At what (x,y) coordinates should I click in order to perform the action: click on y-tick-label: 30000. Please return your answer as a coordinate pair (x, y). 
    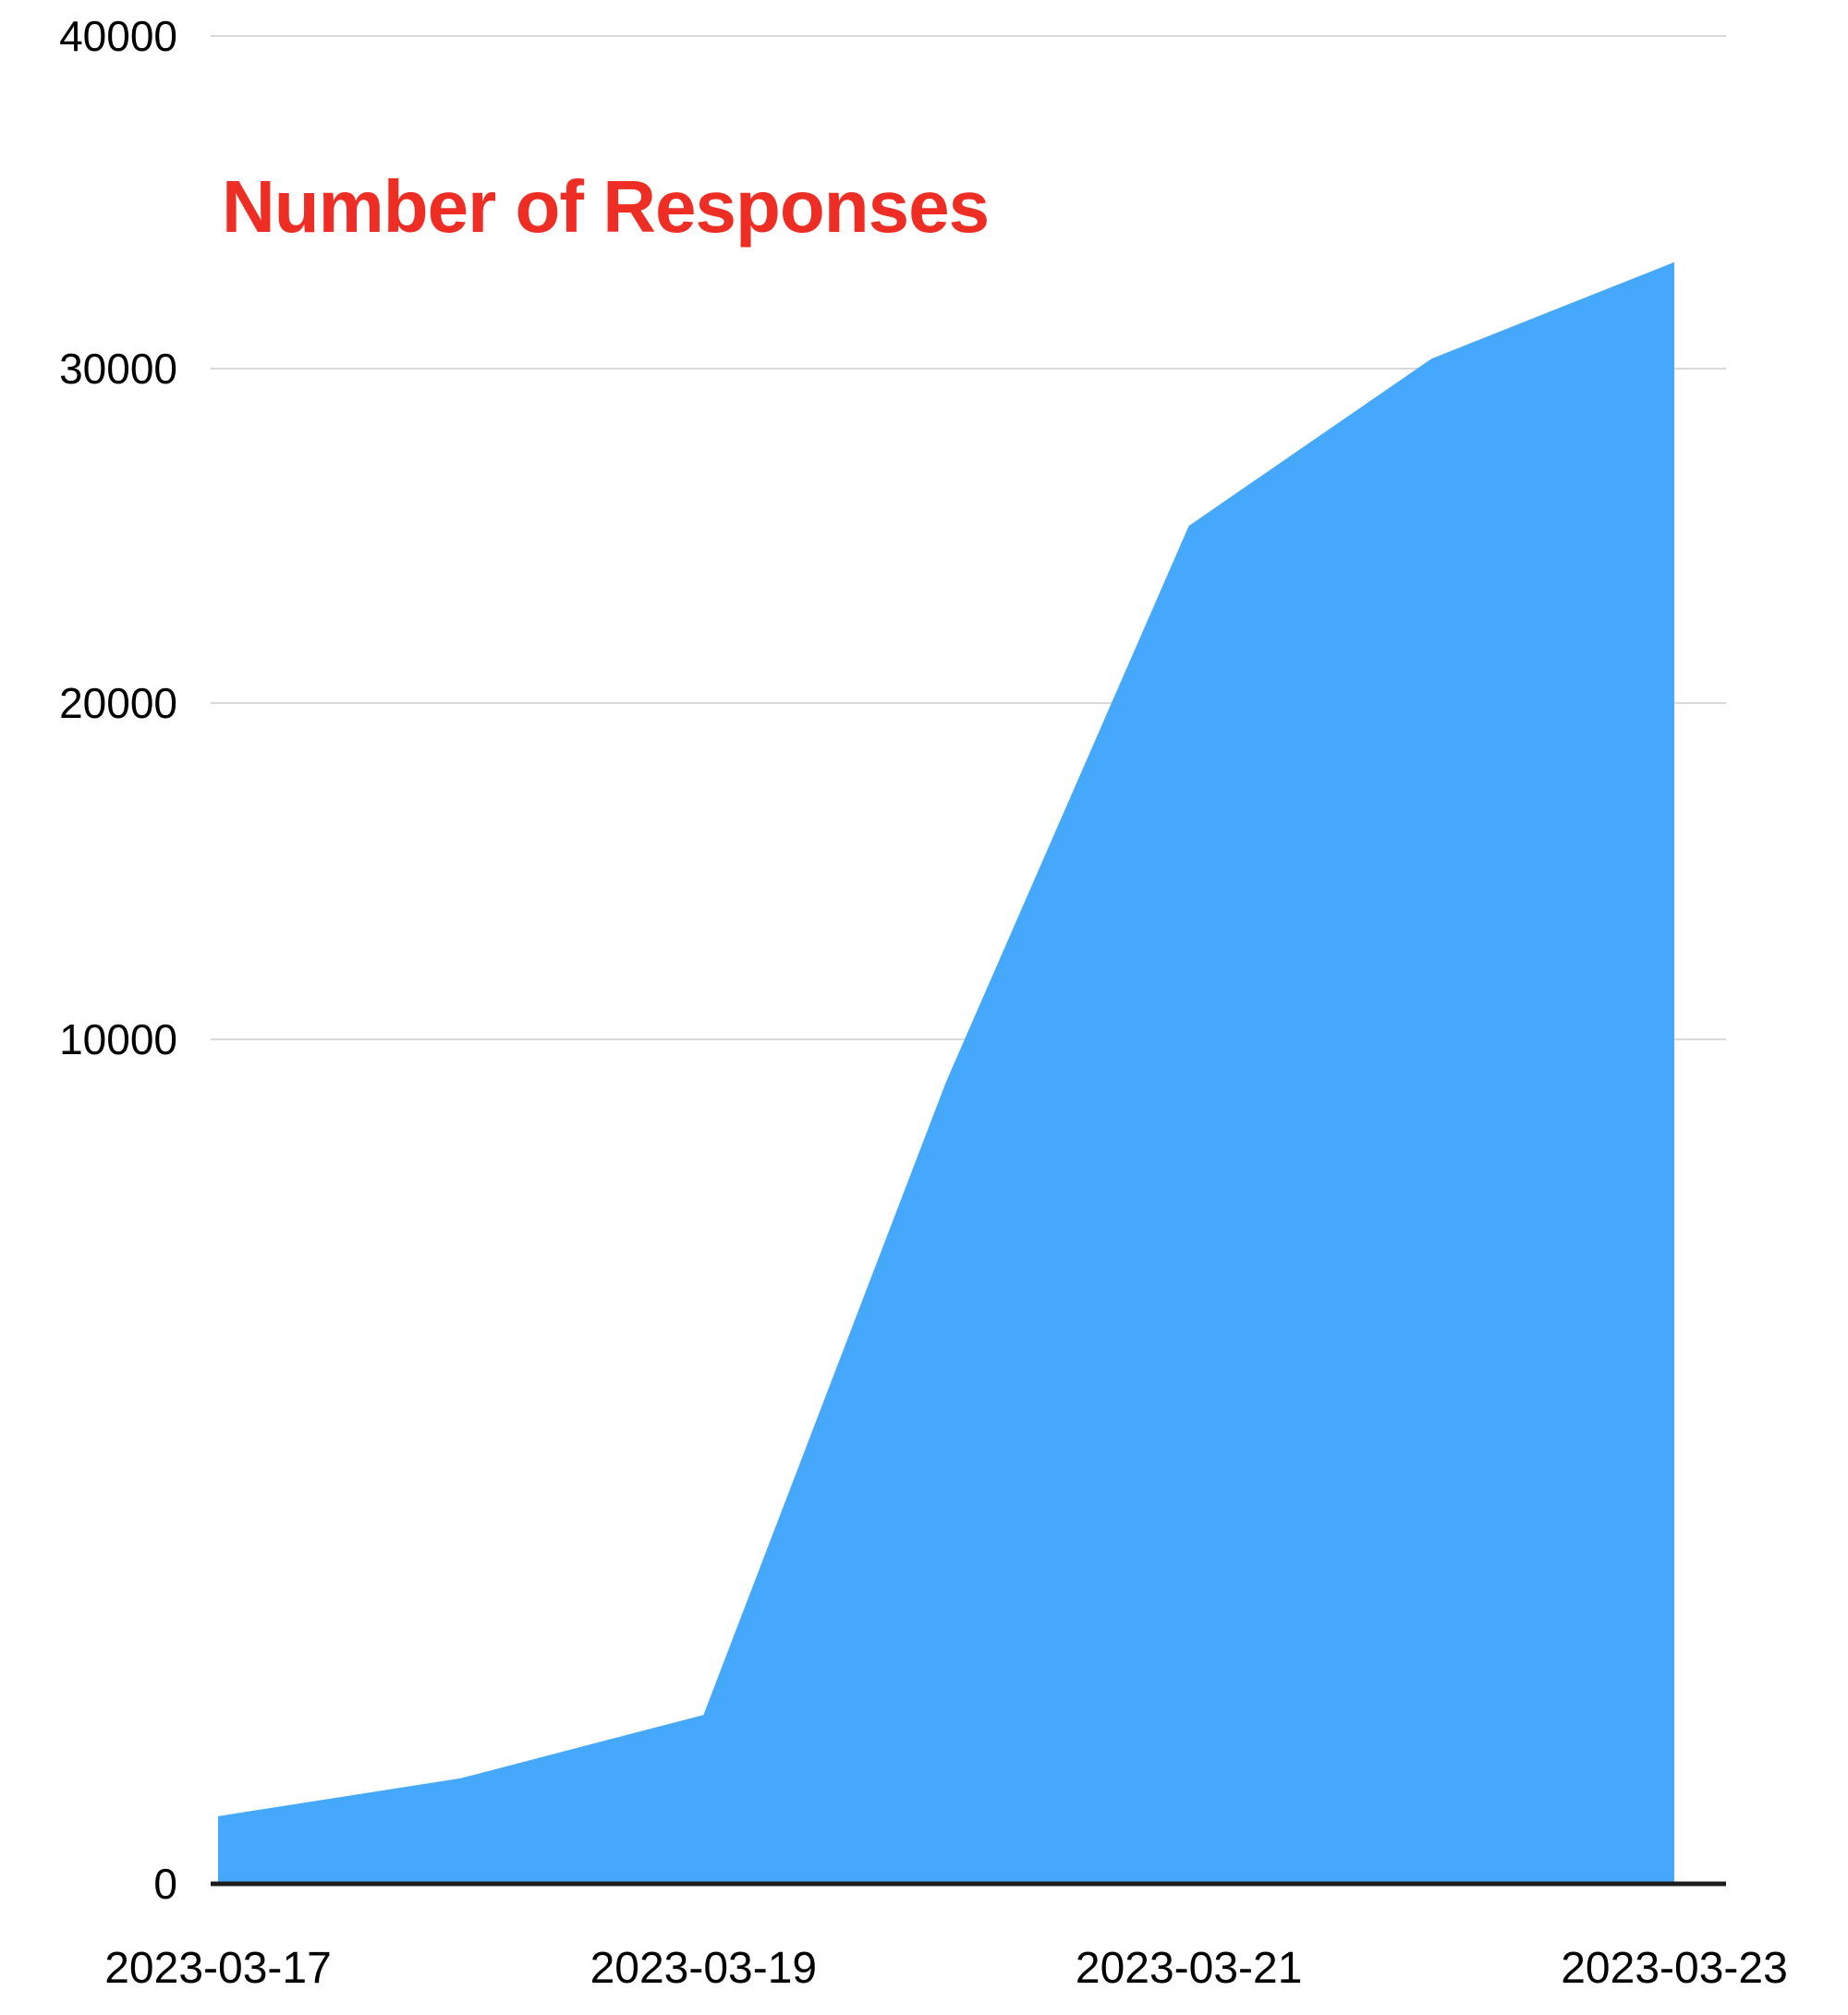
    Looking at the image, I should click on (118, 369).